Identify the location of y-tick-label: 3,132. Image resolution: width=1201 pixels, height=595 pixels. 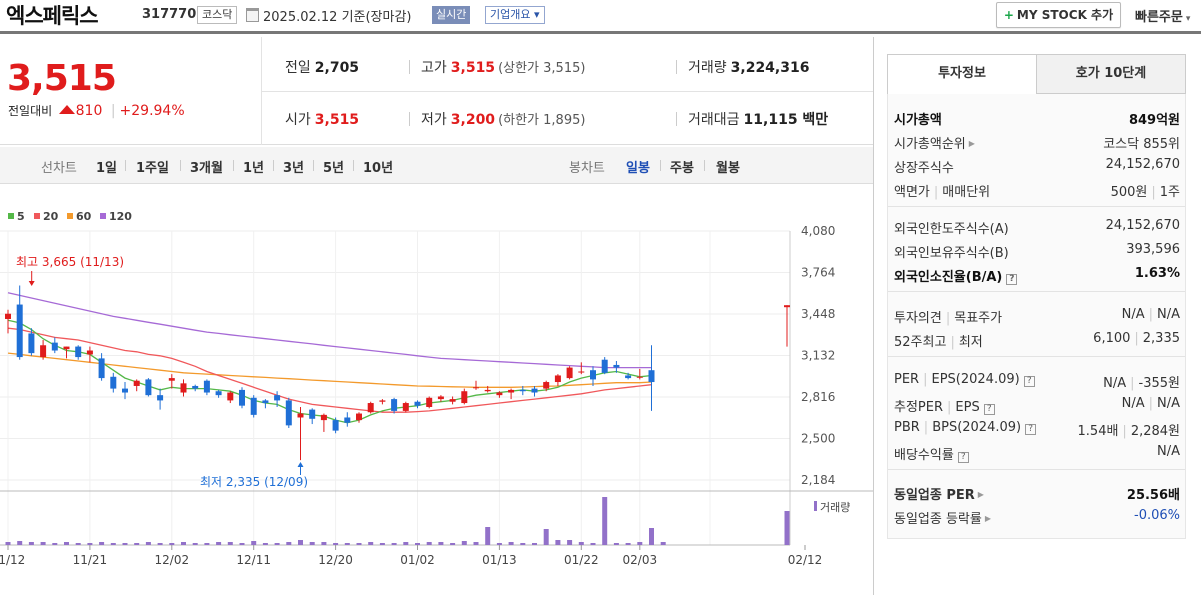
(818, 356).